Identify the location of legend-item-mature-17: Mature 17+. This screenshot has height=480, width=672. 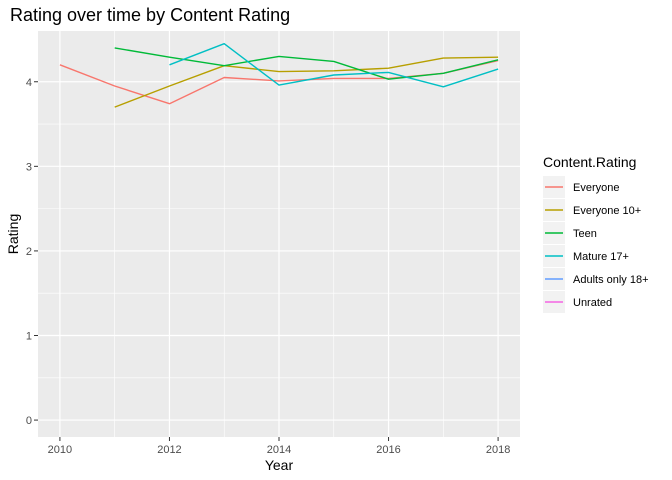
(586, 256).